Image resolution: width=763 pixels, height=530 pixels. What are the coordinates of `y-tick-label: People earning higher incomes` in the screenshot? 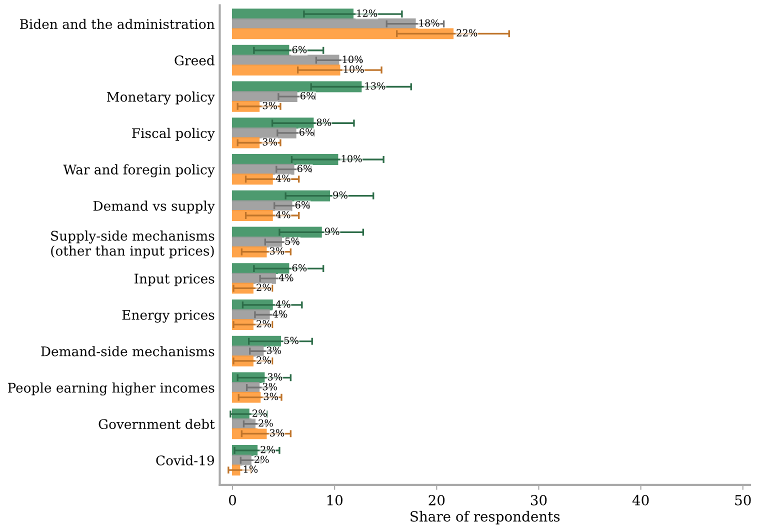 It's located at (111, 389).